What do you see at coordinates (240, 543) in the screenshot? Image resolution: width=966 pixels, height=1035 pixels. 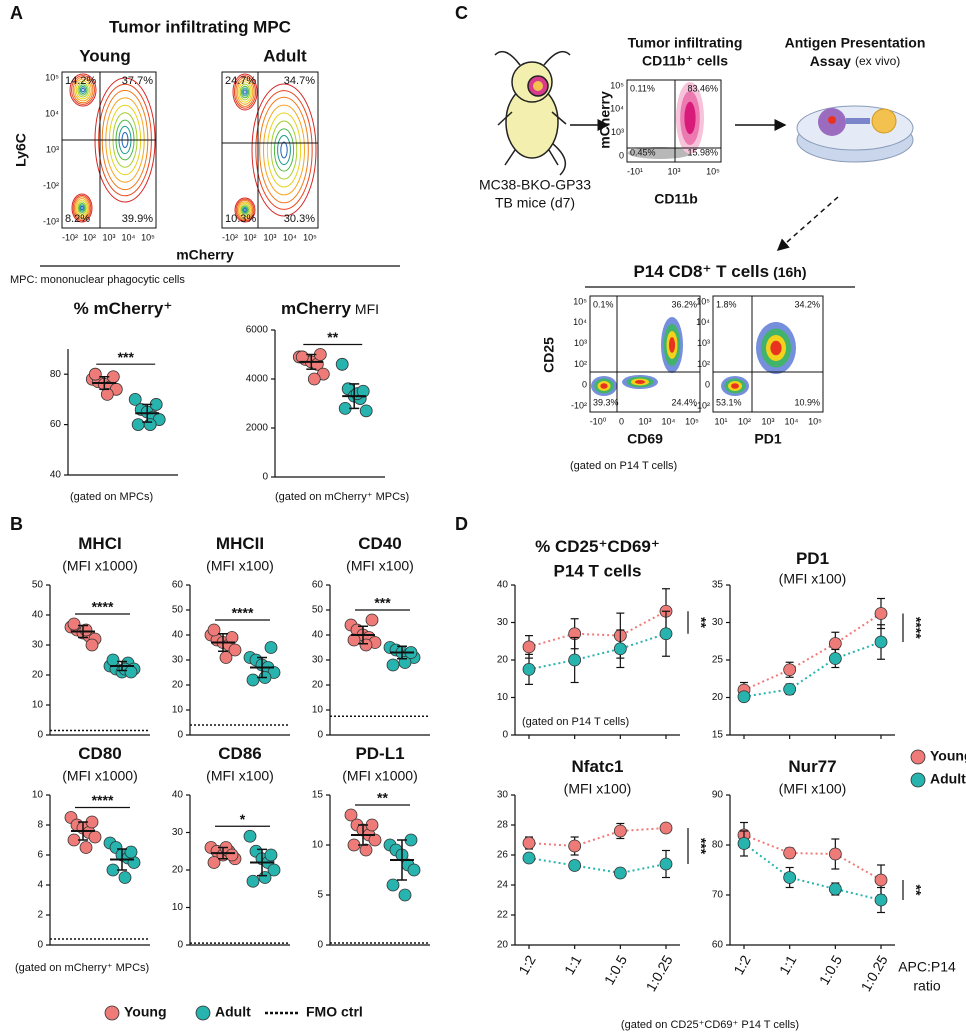 I see `chart-title: MHCII` at bounding box center [240, 543].